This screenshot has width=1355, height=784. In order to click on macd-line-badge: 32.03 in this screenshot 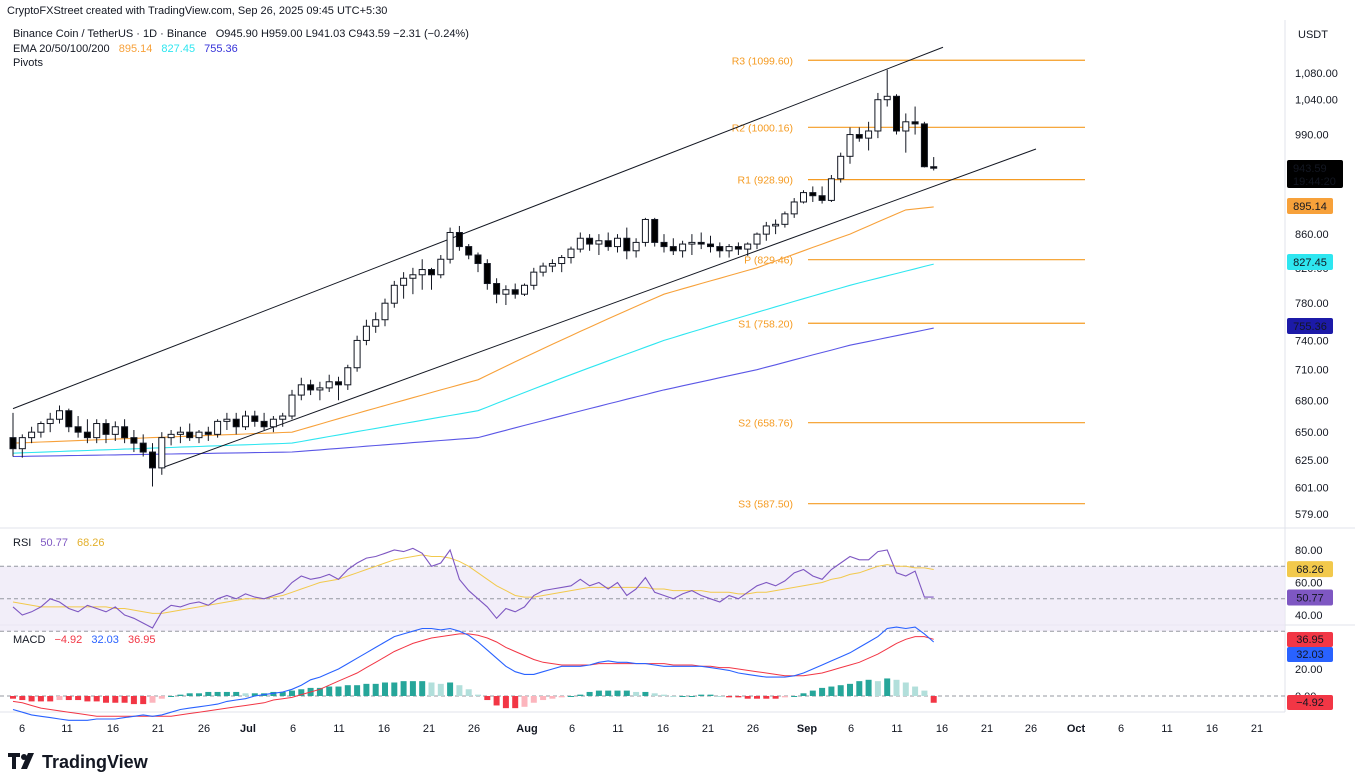, I will do `click(1310, 655)`.